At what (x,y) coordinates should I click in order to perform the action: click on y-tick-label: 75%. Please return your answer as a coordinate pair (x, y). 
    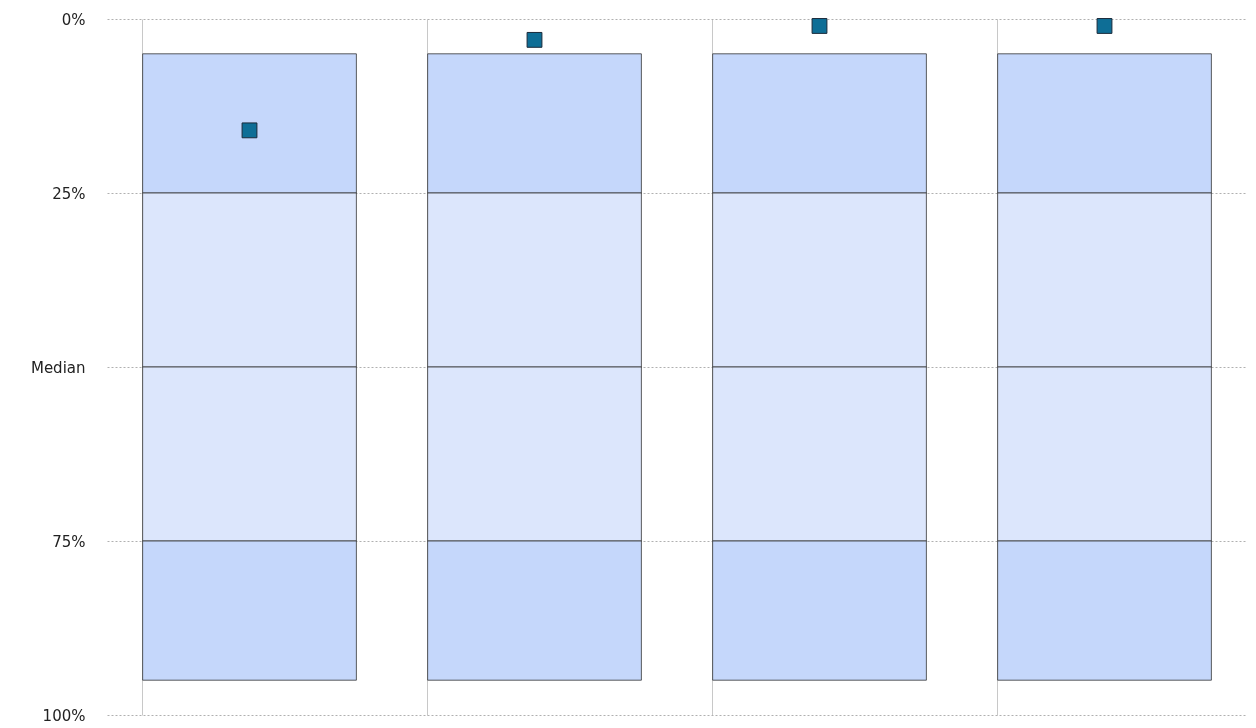
    Looking at the image, I should click on (69, 541).